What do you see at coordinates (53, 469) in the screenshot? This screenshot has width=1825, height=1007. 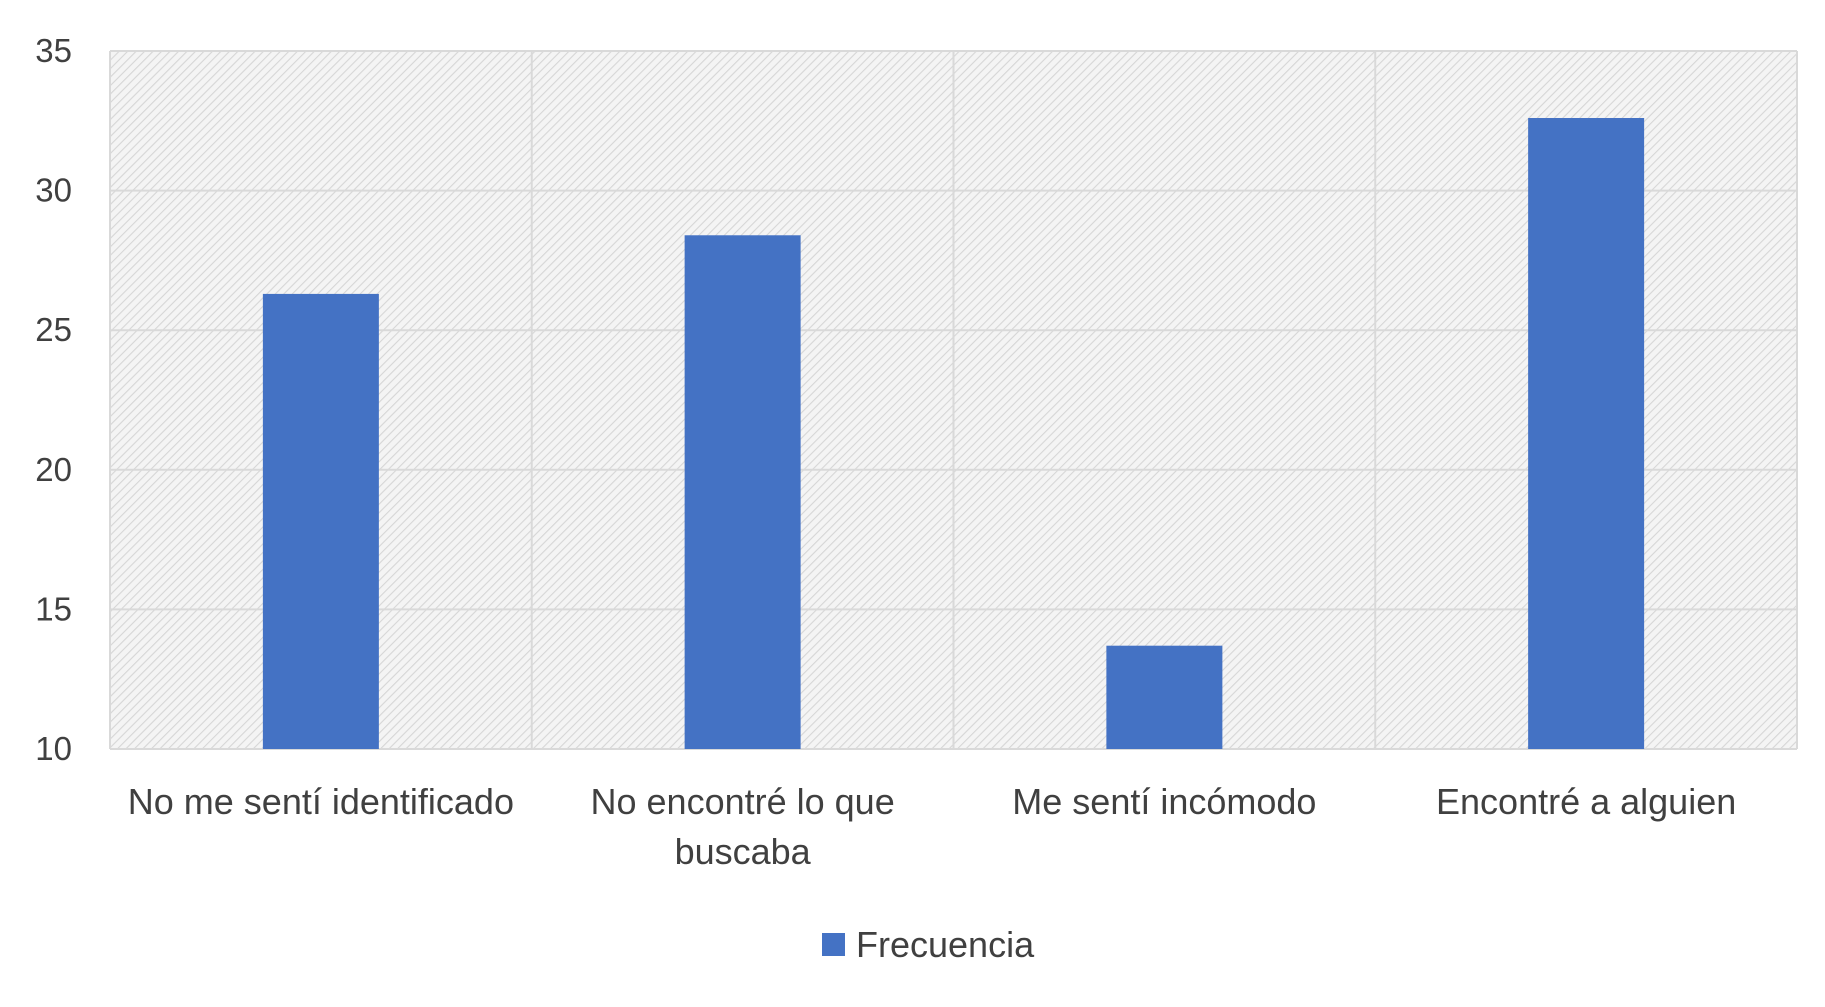 I see `y-tick-label: 20` at bounding box center [53, 469].